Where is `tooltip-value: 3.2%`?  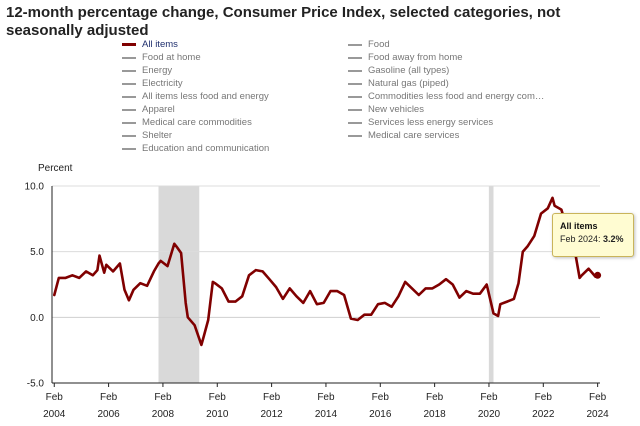
tooltip-value: 3.2% is located at coordinates (613, 239).